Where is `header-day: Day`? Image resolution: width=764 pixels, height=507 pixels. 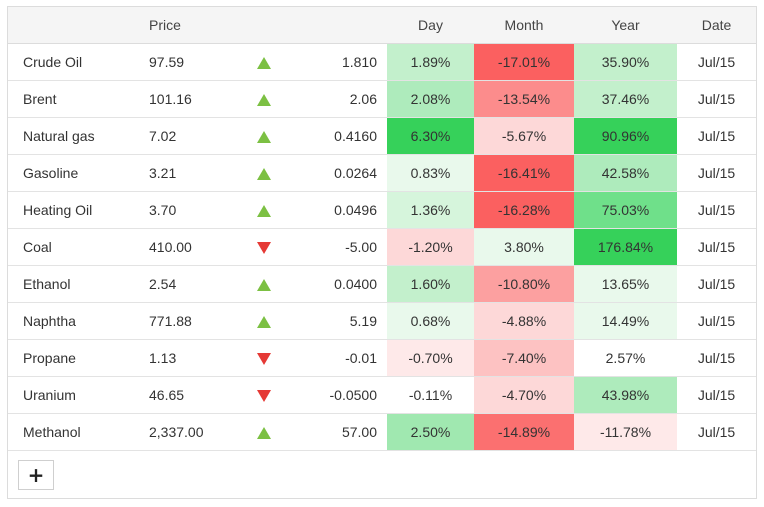
header-day: Day is located at coordinates (430, 25).